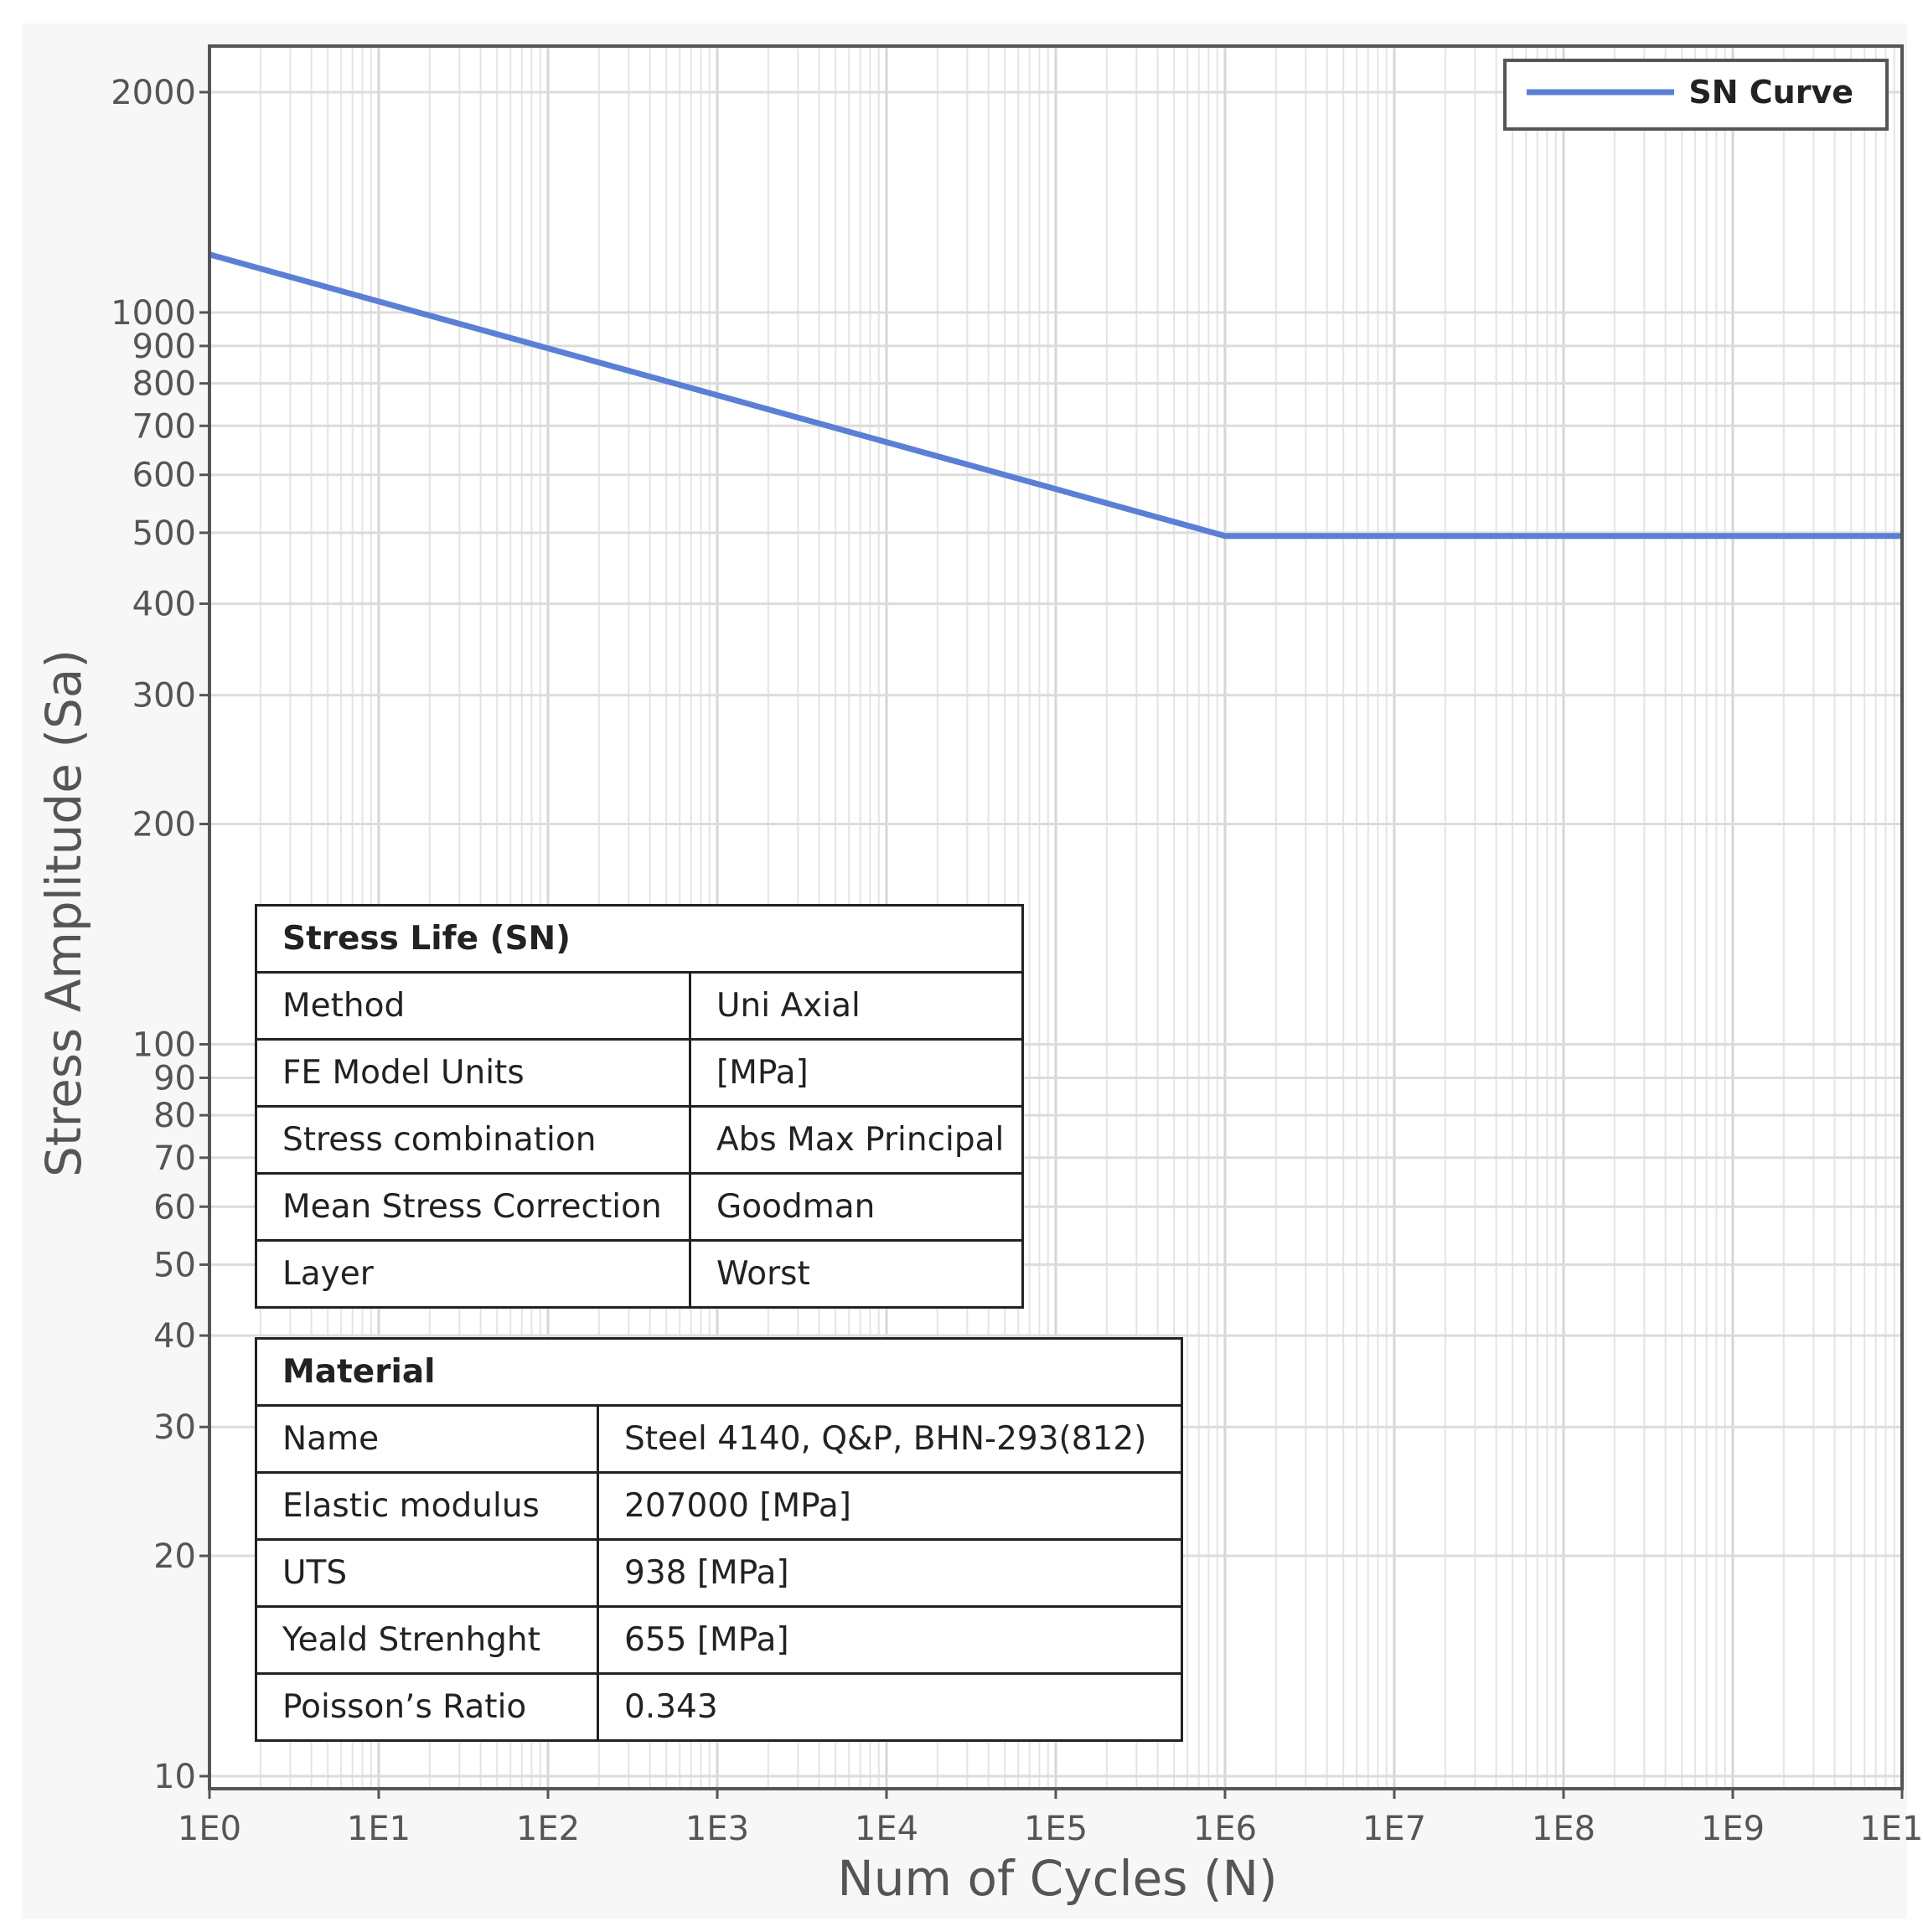 This screenshot has height=1932, width=1923. I want to click on material-value: 938 [MPa], so click(890, 1573).